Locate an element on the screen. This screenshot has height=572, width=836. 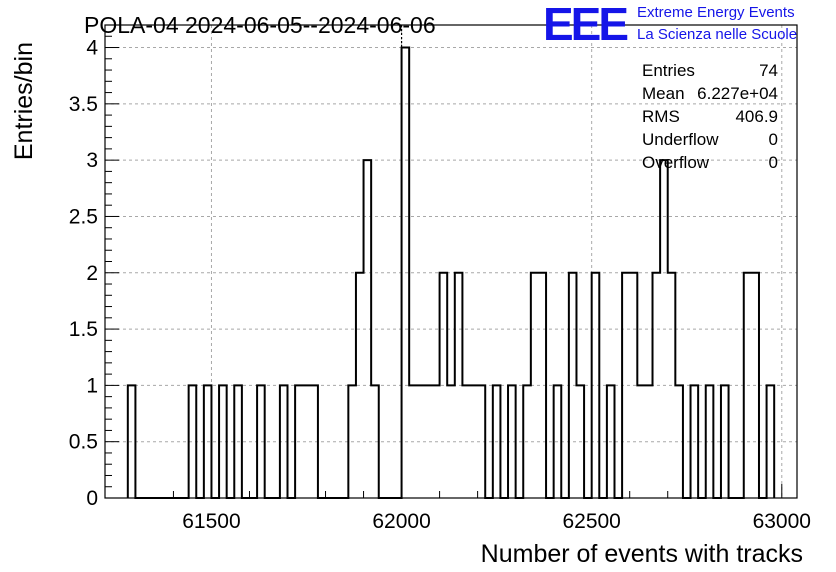
x-tick-label: 62500 is located at coordinates (591, 521).